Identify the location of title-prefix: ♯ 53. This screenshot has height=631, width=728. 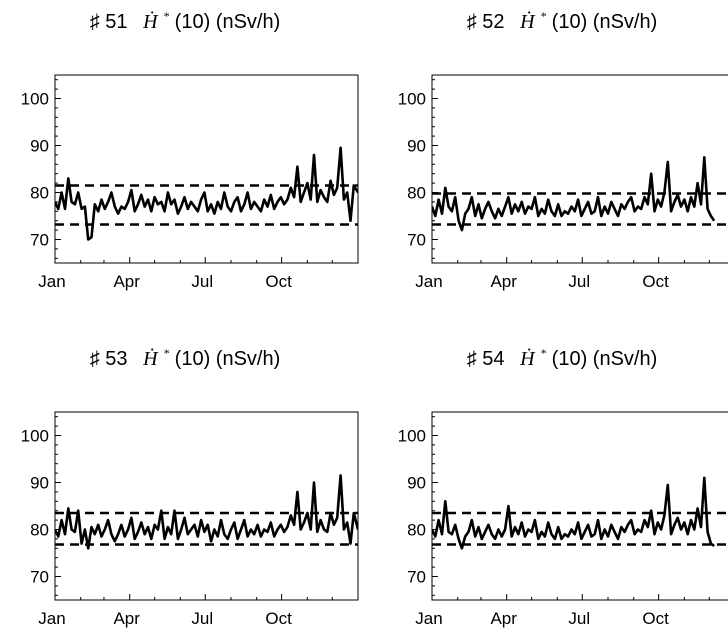
(109, 359).